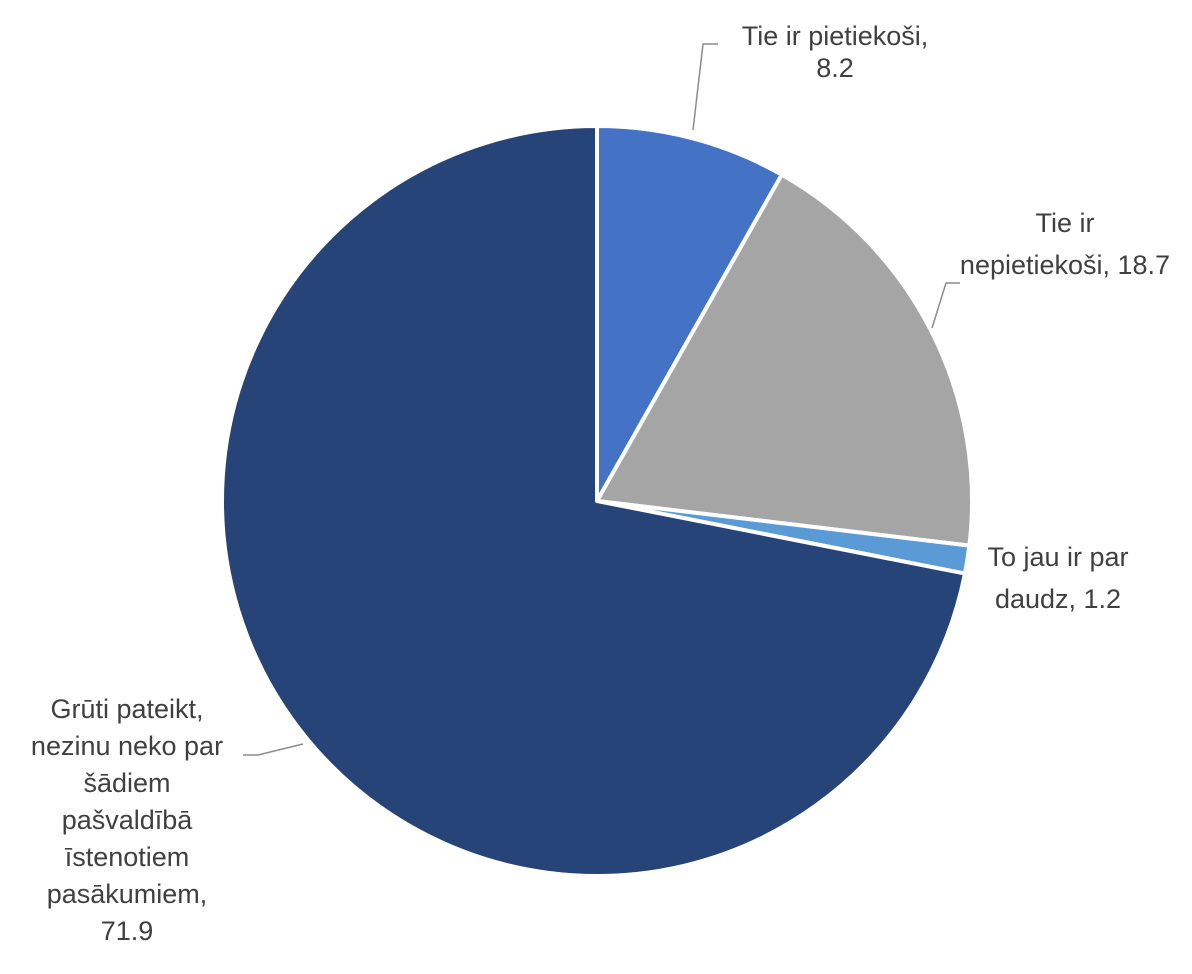 The height and width of the screenshot is (974, 1192). What do you see at coordinates (273, 749) in the screenshot?
I see `leader-line-gruti-pateikt-nezinu-neko-par-sadiem-pasvaldiba-istenotiem-pasakumiem` at bounding box center [273, 749].